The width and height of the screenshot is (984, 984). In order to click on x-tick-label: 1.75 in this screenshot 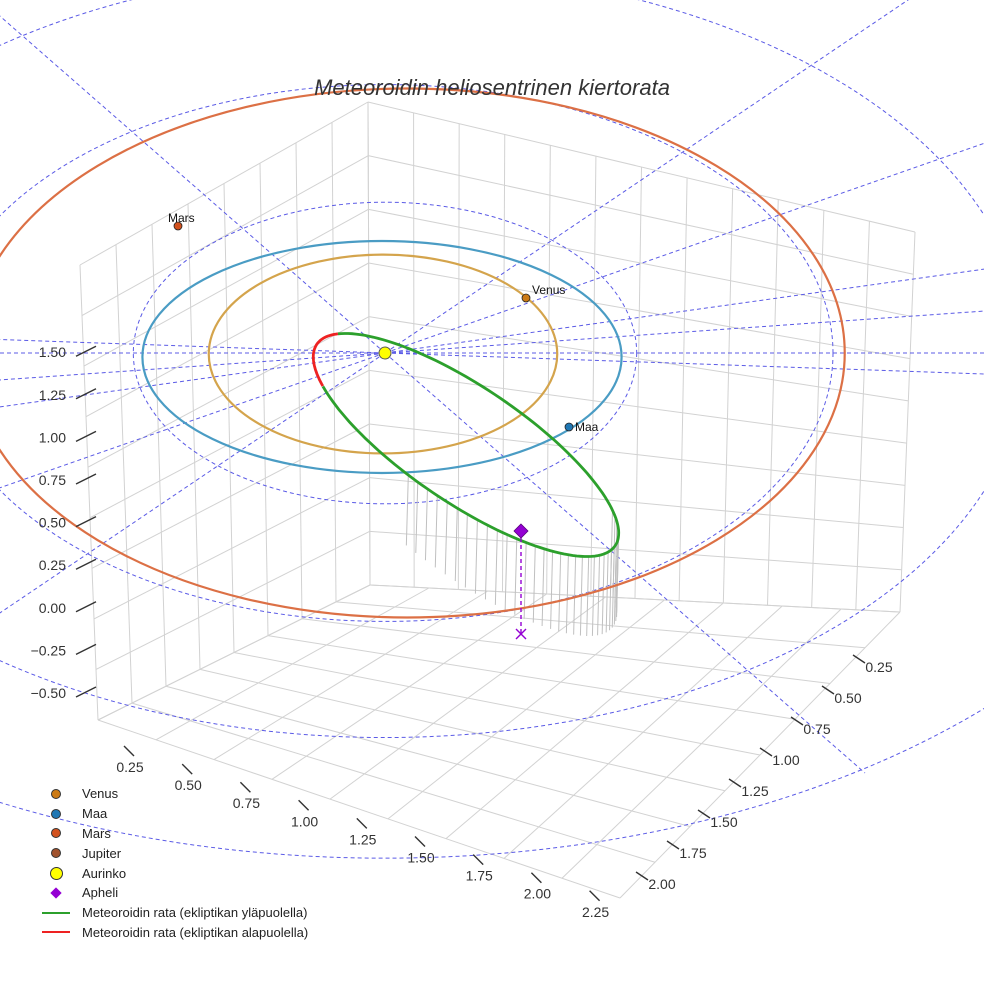, I will do `click(479, 876)`.